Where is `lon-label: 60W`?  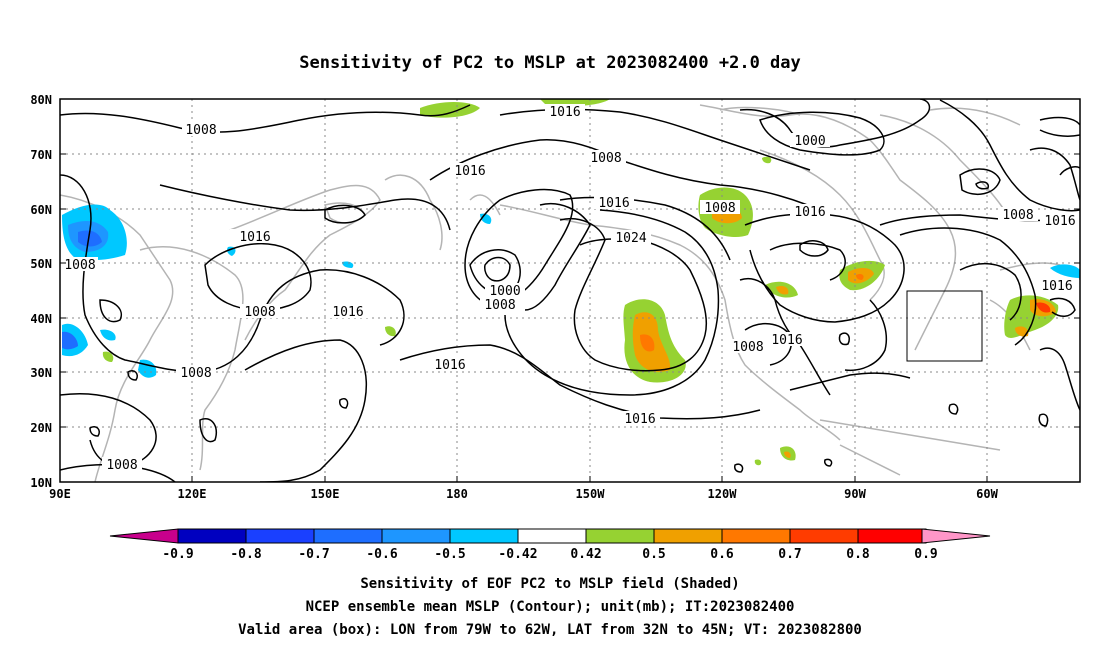 lon-label: 60W is located at coordinates (987, 494).